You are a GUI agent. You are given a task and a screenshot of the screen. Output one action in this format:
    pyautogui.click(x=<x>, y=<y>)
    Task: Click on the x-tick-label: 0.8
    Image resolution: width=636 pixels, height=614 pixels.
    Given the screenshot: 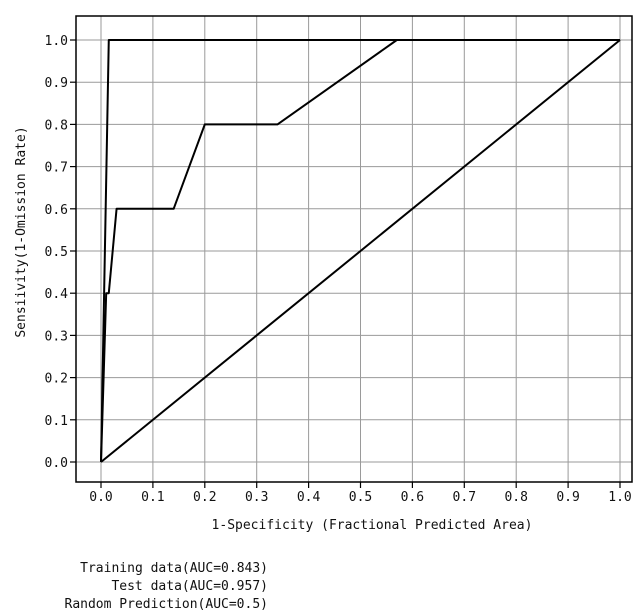 What is the action you would take?
    pyautogui.click(x=515, y=497)
    